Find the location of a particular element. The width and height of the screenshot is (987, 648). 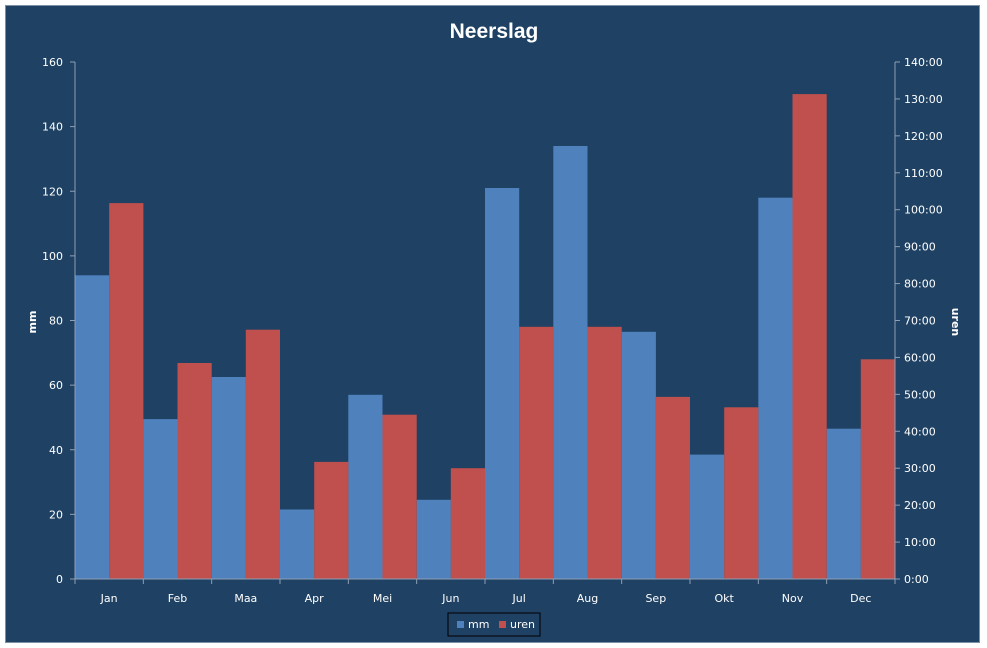

y-tick-label-right: 100:00 is located at coordinates (923, 210).